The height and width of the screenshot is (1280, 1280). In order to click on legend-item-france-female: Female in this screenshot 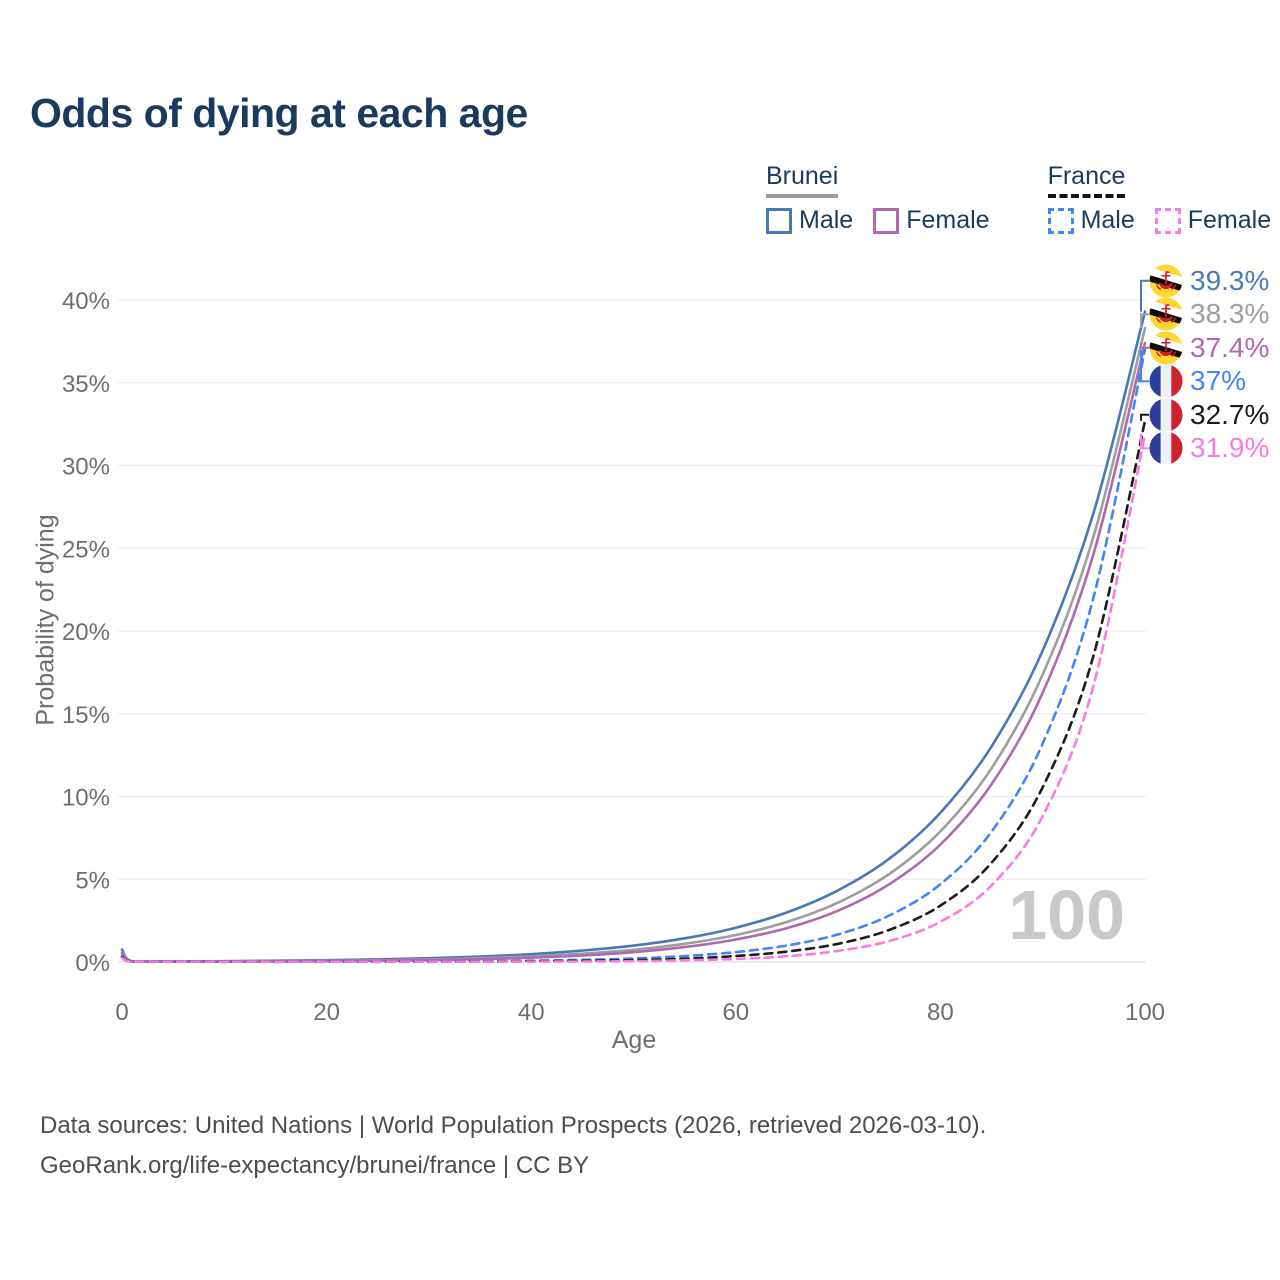, I will do `click(1213, 220)`.